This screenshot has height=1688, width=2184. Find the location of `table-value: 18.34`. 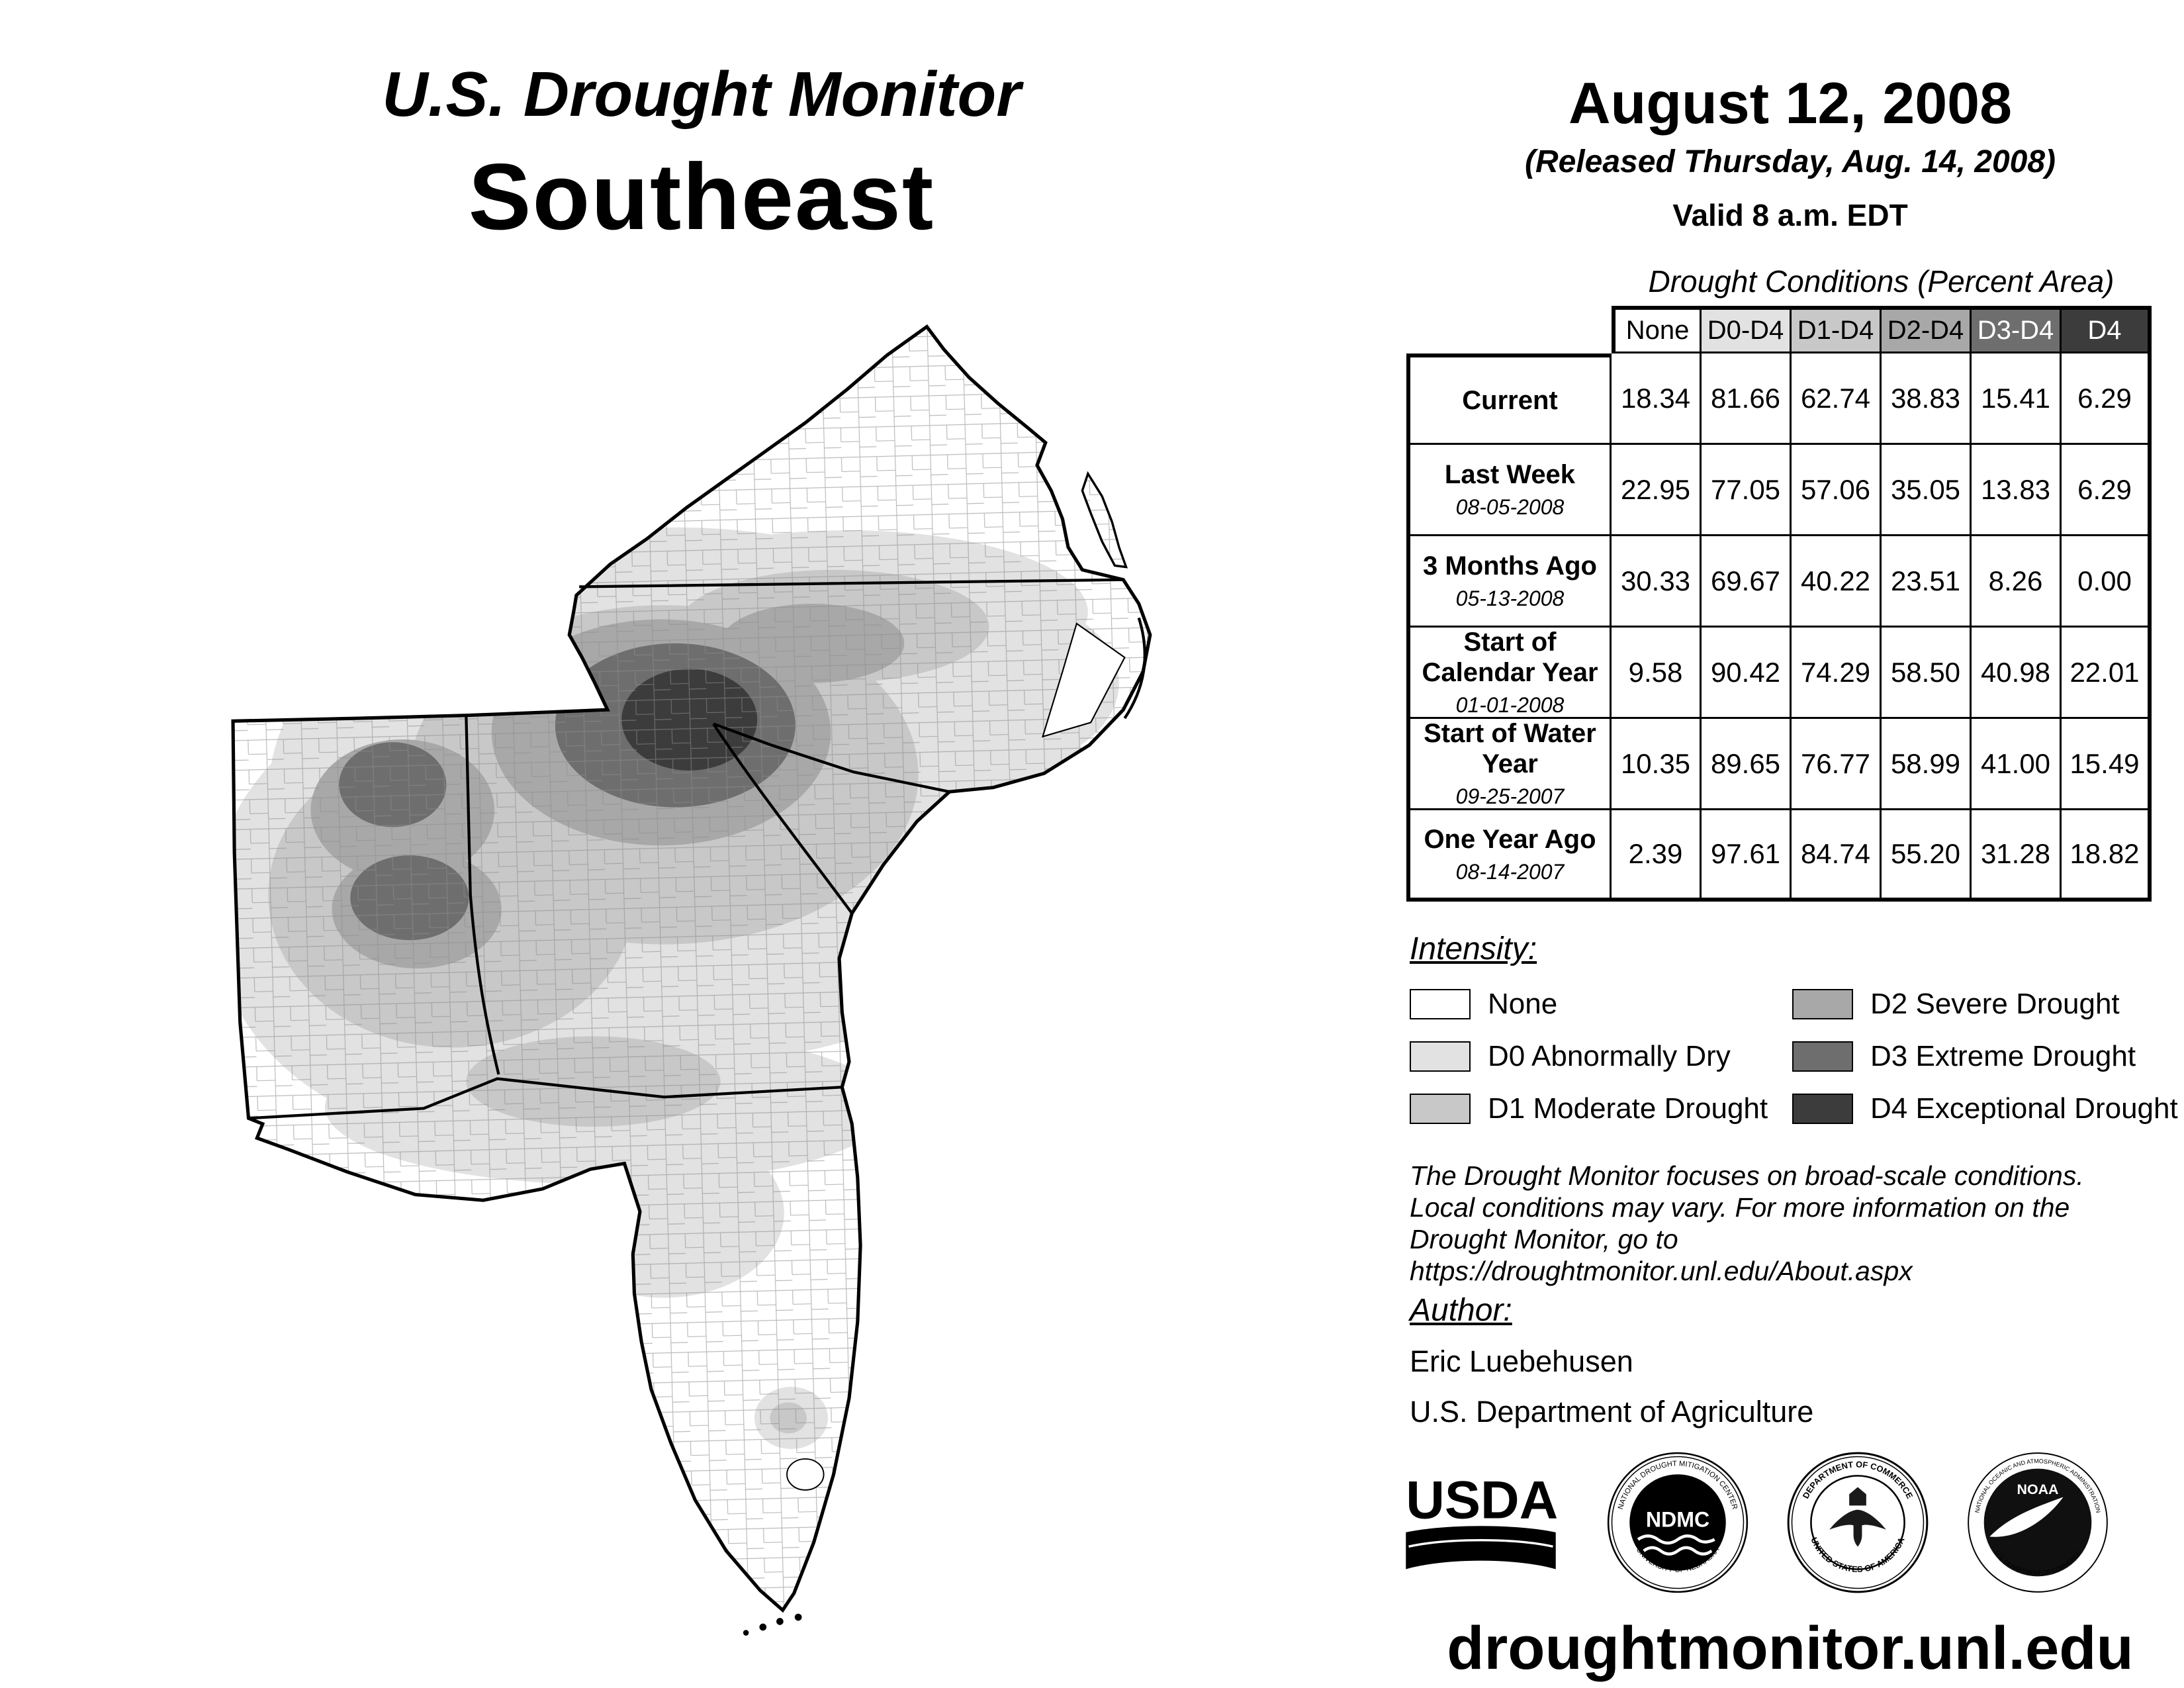

table-value: 18.34 is located at coordinates (1657, 399).